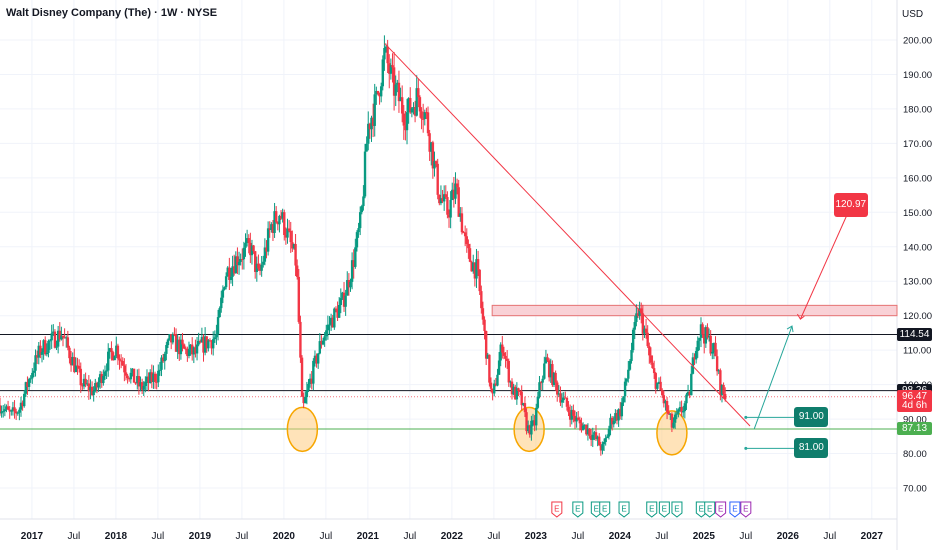 This screenshot has width=932, height=555. I want to click on x-tick-label: 2021, so click(368, 536).